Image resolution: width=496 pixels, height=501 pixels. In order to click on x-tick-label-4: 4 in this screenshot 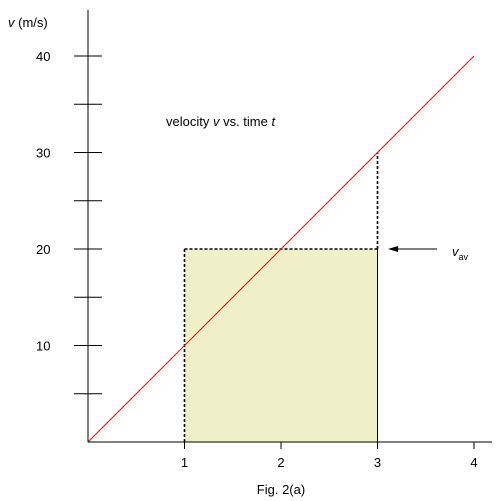, I will do `click(473, 462)`.